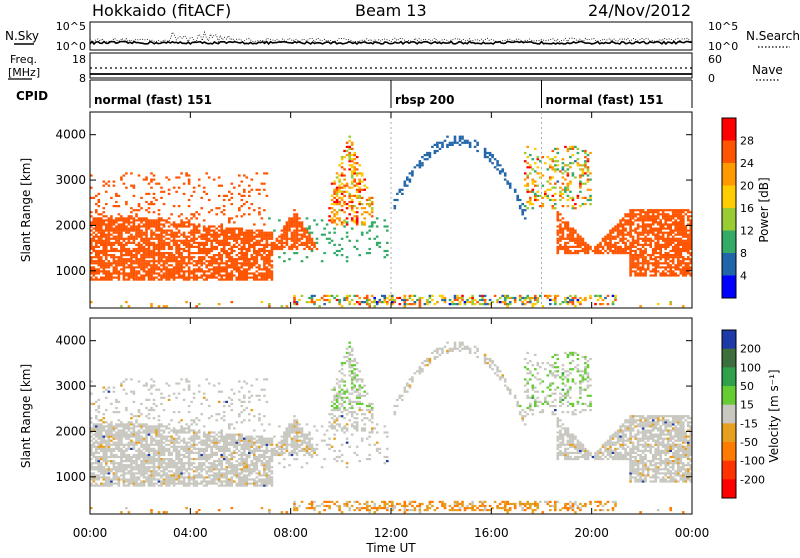  I want to click on y-tick-label: 3000, so click(70, 180).